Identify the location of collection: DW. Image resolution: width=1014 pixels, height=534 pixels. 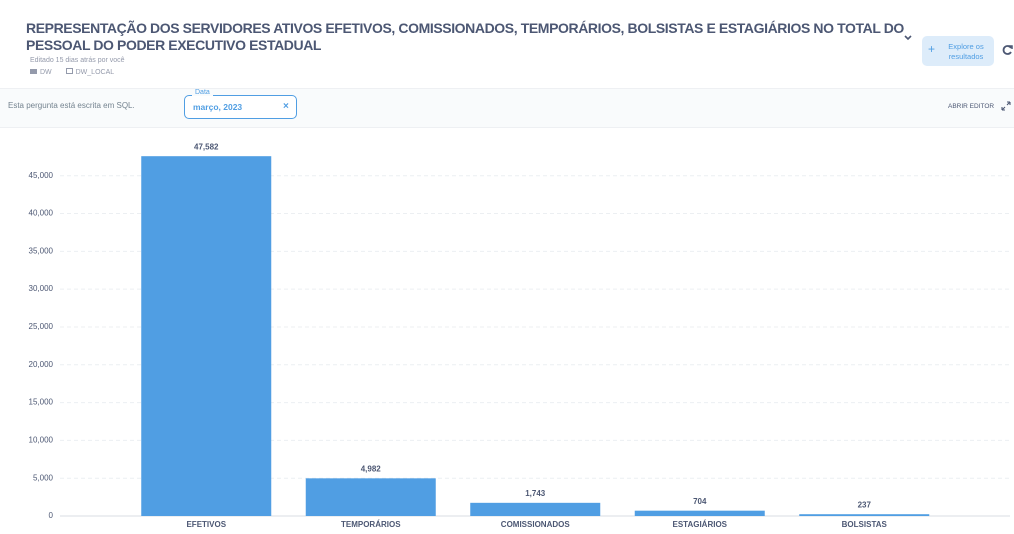
(46, 72).